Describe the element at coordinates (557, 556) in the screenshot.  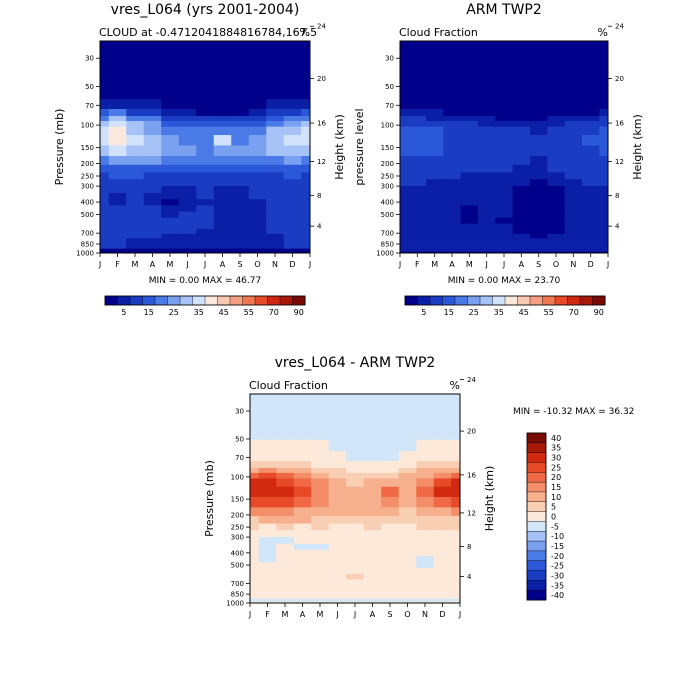
I see `colorbar-label: -20` at that location.